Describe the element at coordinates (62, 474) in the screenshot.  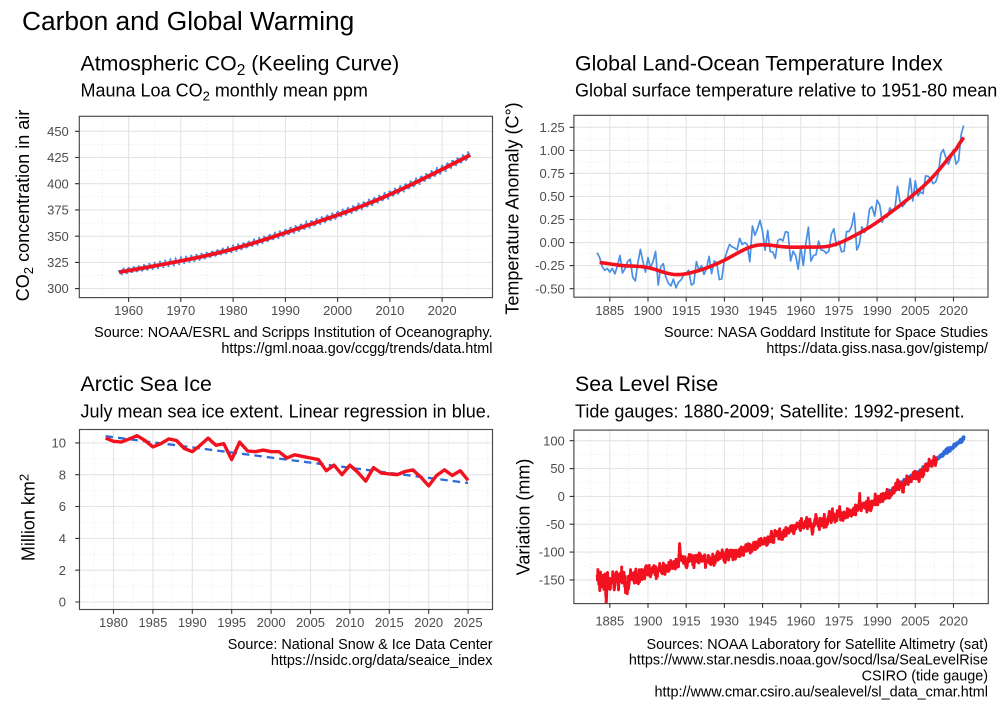
I see `svg-text: 8` at that location.